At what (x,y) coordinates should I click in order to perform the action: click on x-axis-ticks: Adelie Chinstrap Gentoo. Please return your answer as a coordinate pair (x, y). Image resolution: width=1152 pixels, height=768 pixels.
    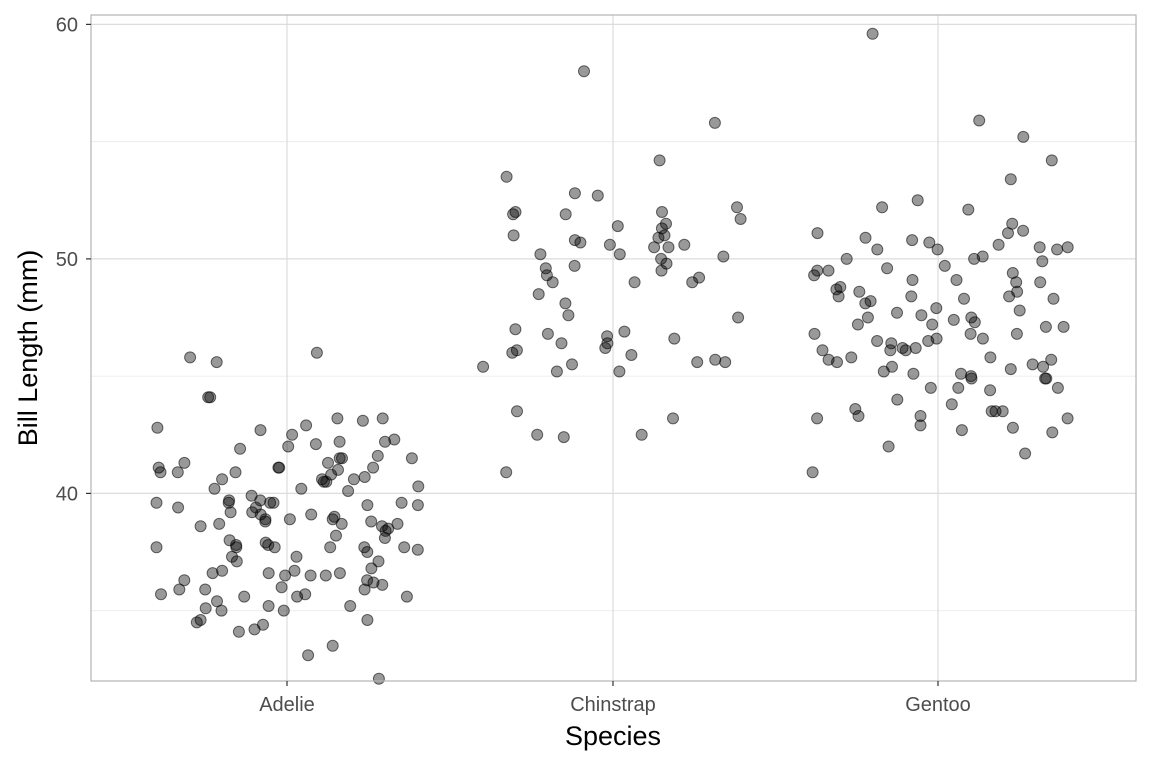
    Looking at the image, I should click on (615, 698).